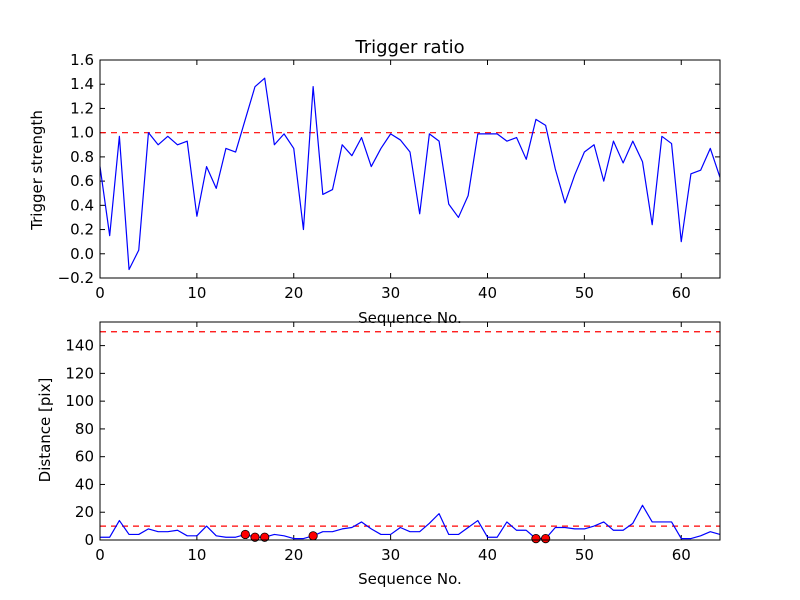 Image resolution: width=800 pixels, height=600 pixels. What do you see at coordinates (84, 429) in the screenshot?
I see `bottom-y-tick-label: 80` at bounding box center [84, 429].